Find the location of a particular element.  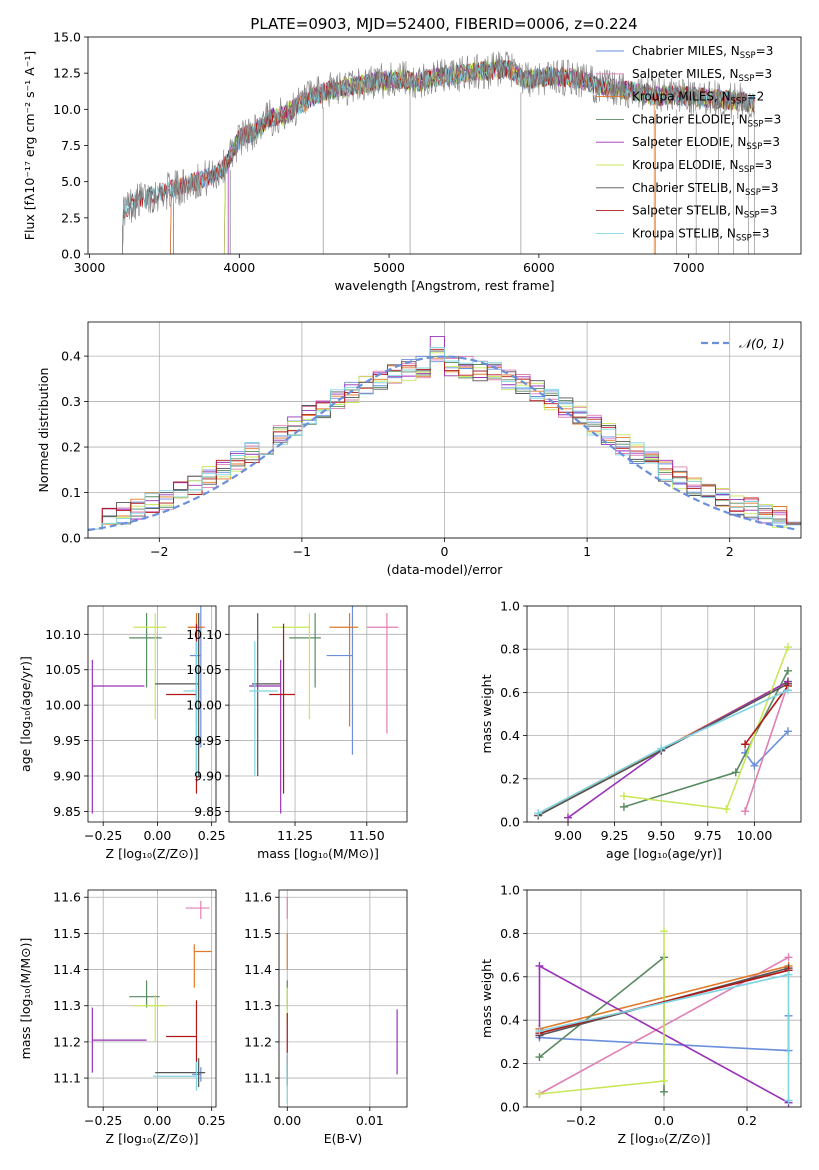

y-tick-label: 7.5 is located at coordinates (71, 145).